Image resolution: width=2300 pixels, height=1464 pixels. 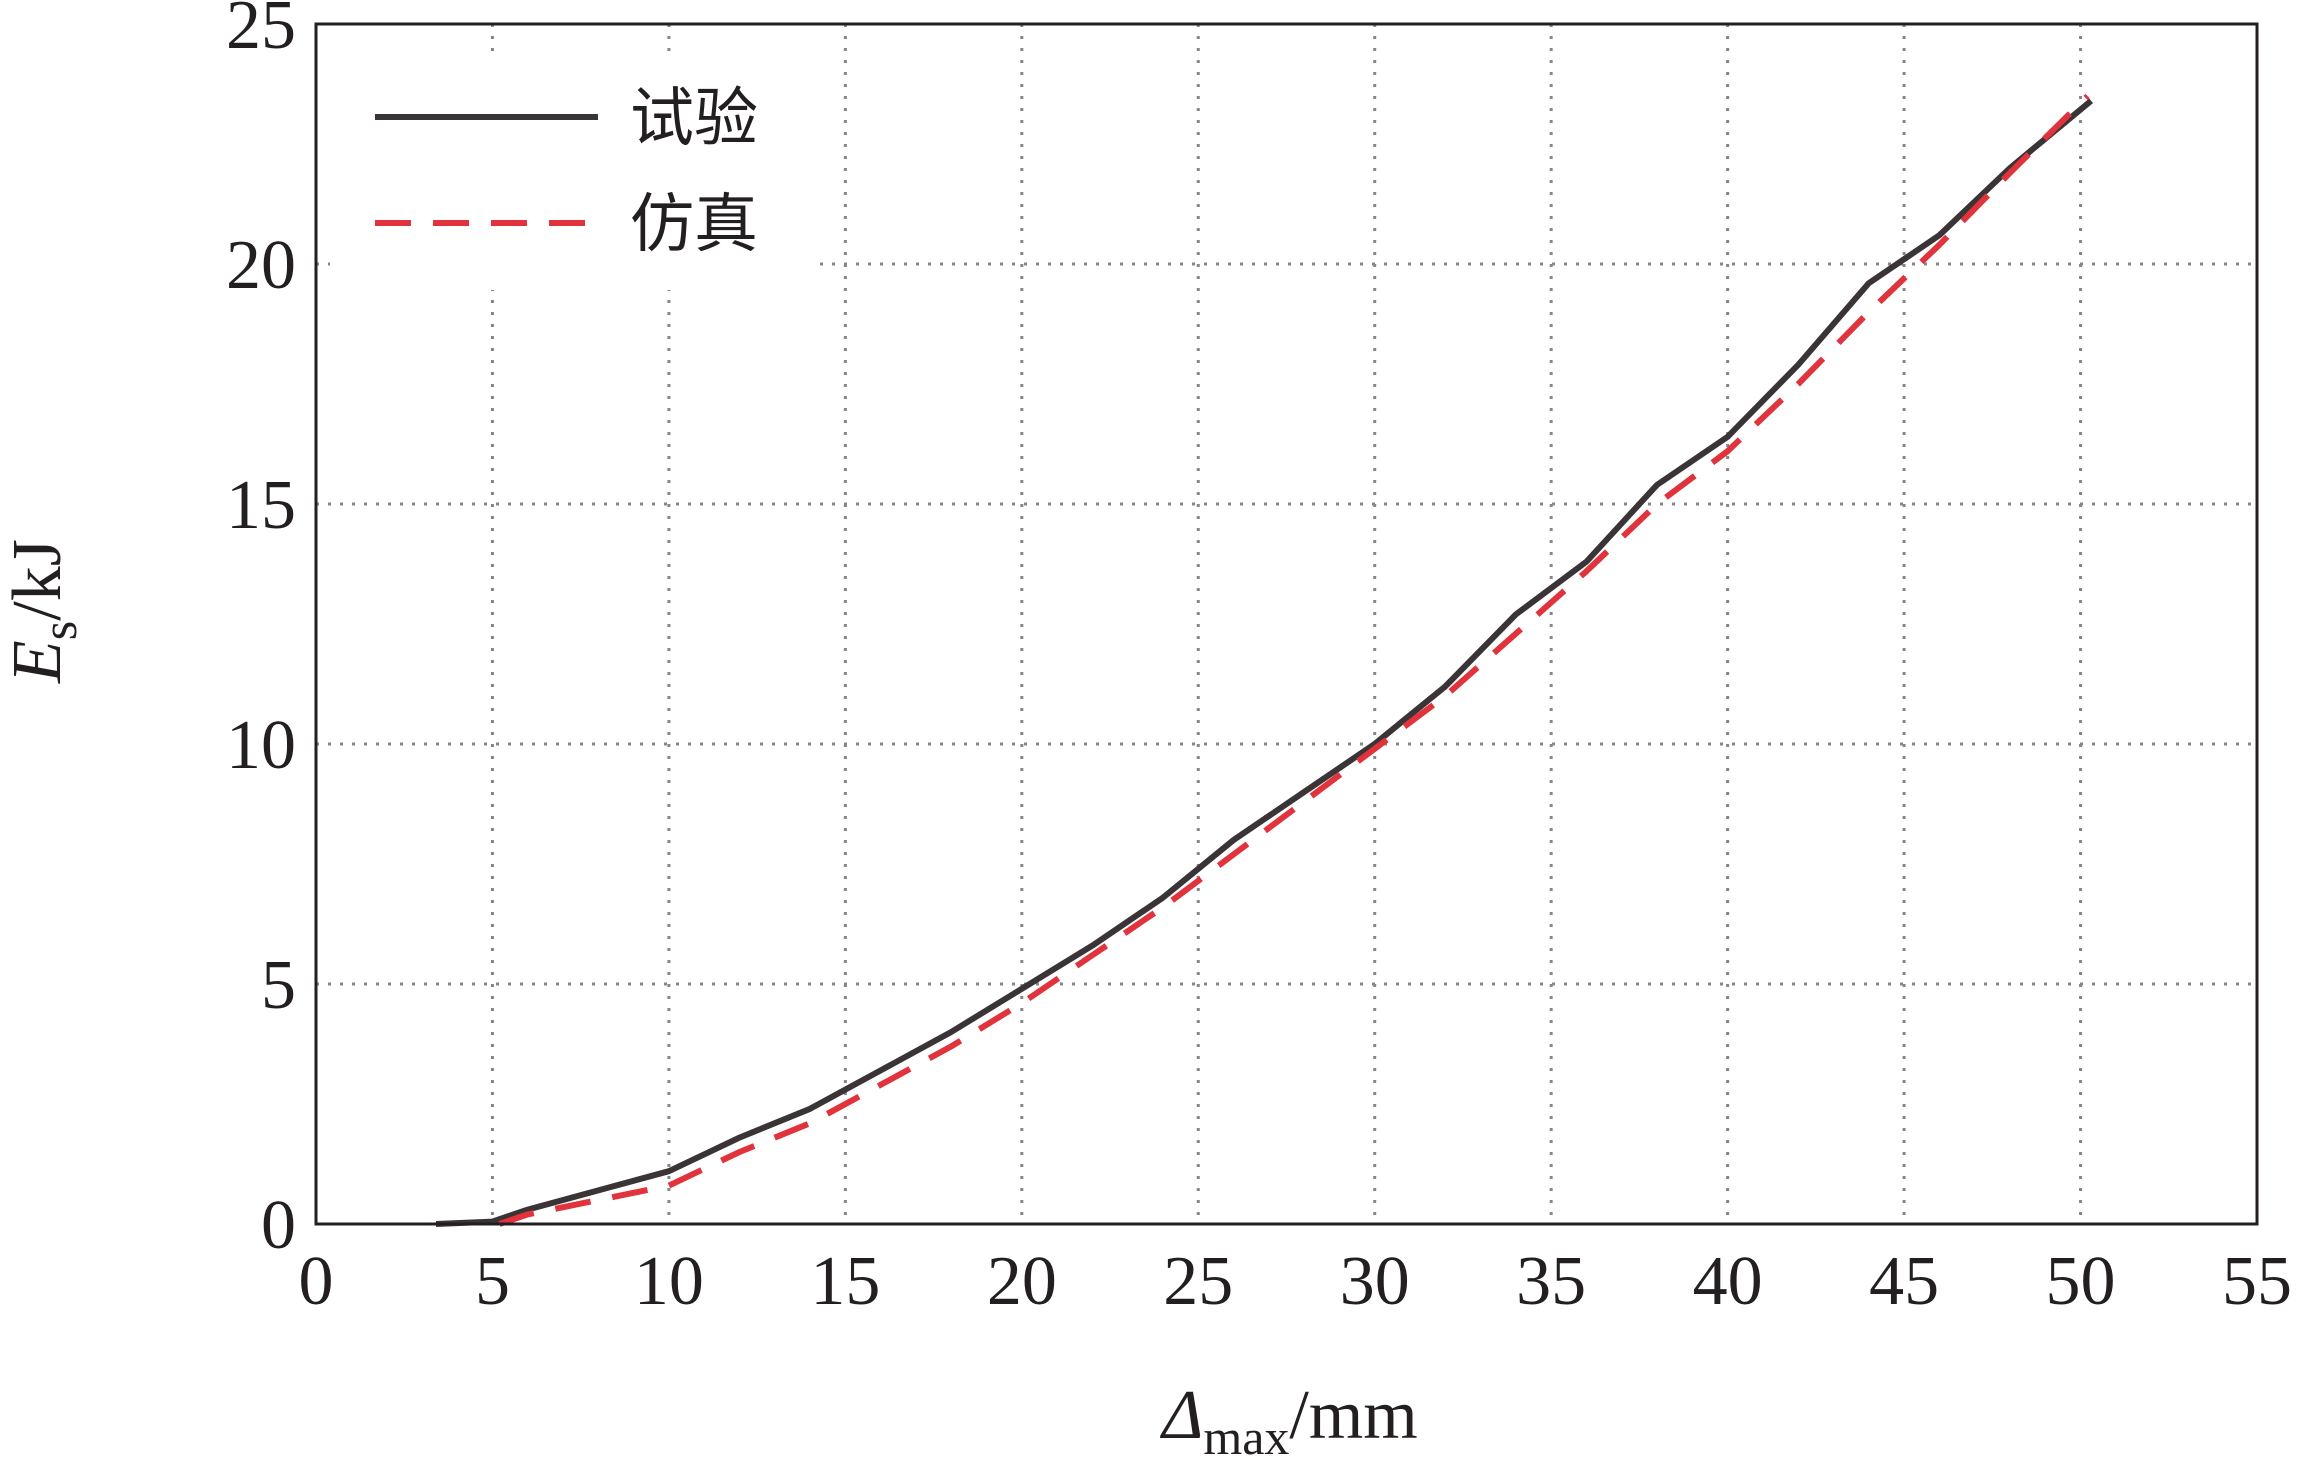 I want to click on y-tick-label: 15, so click(x=261, y=505).